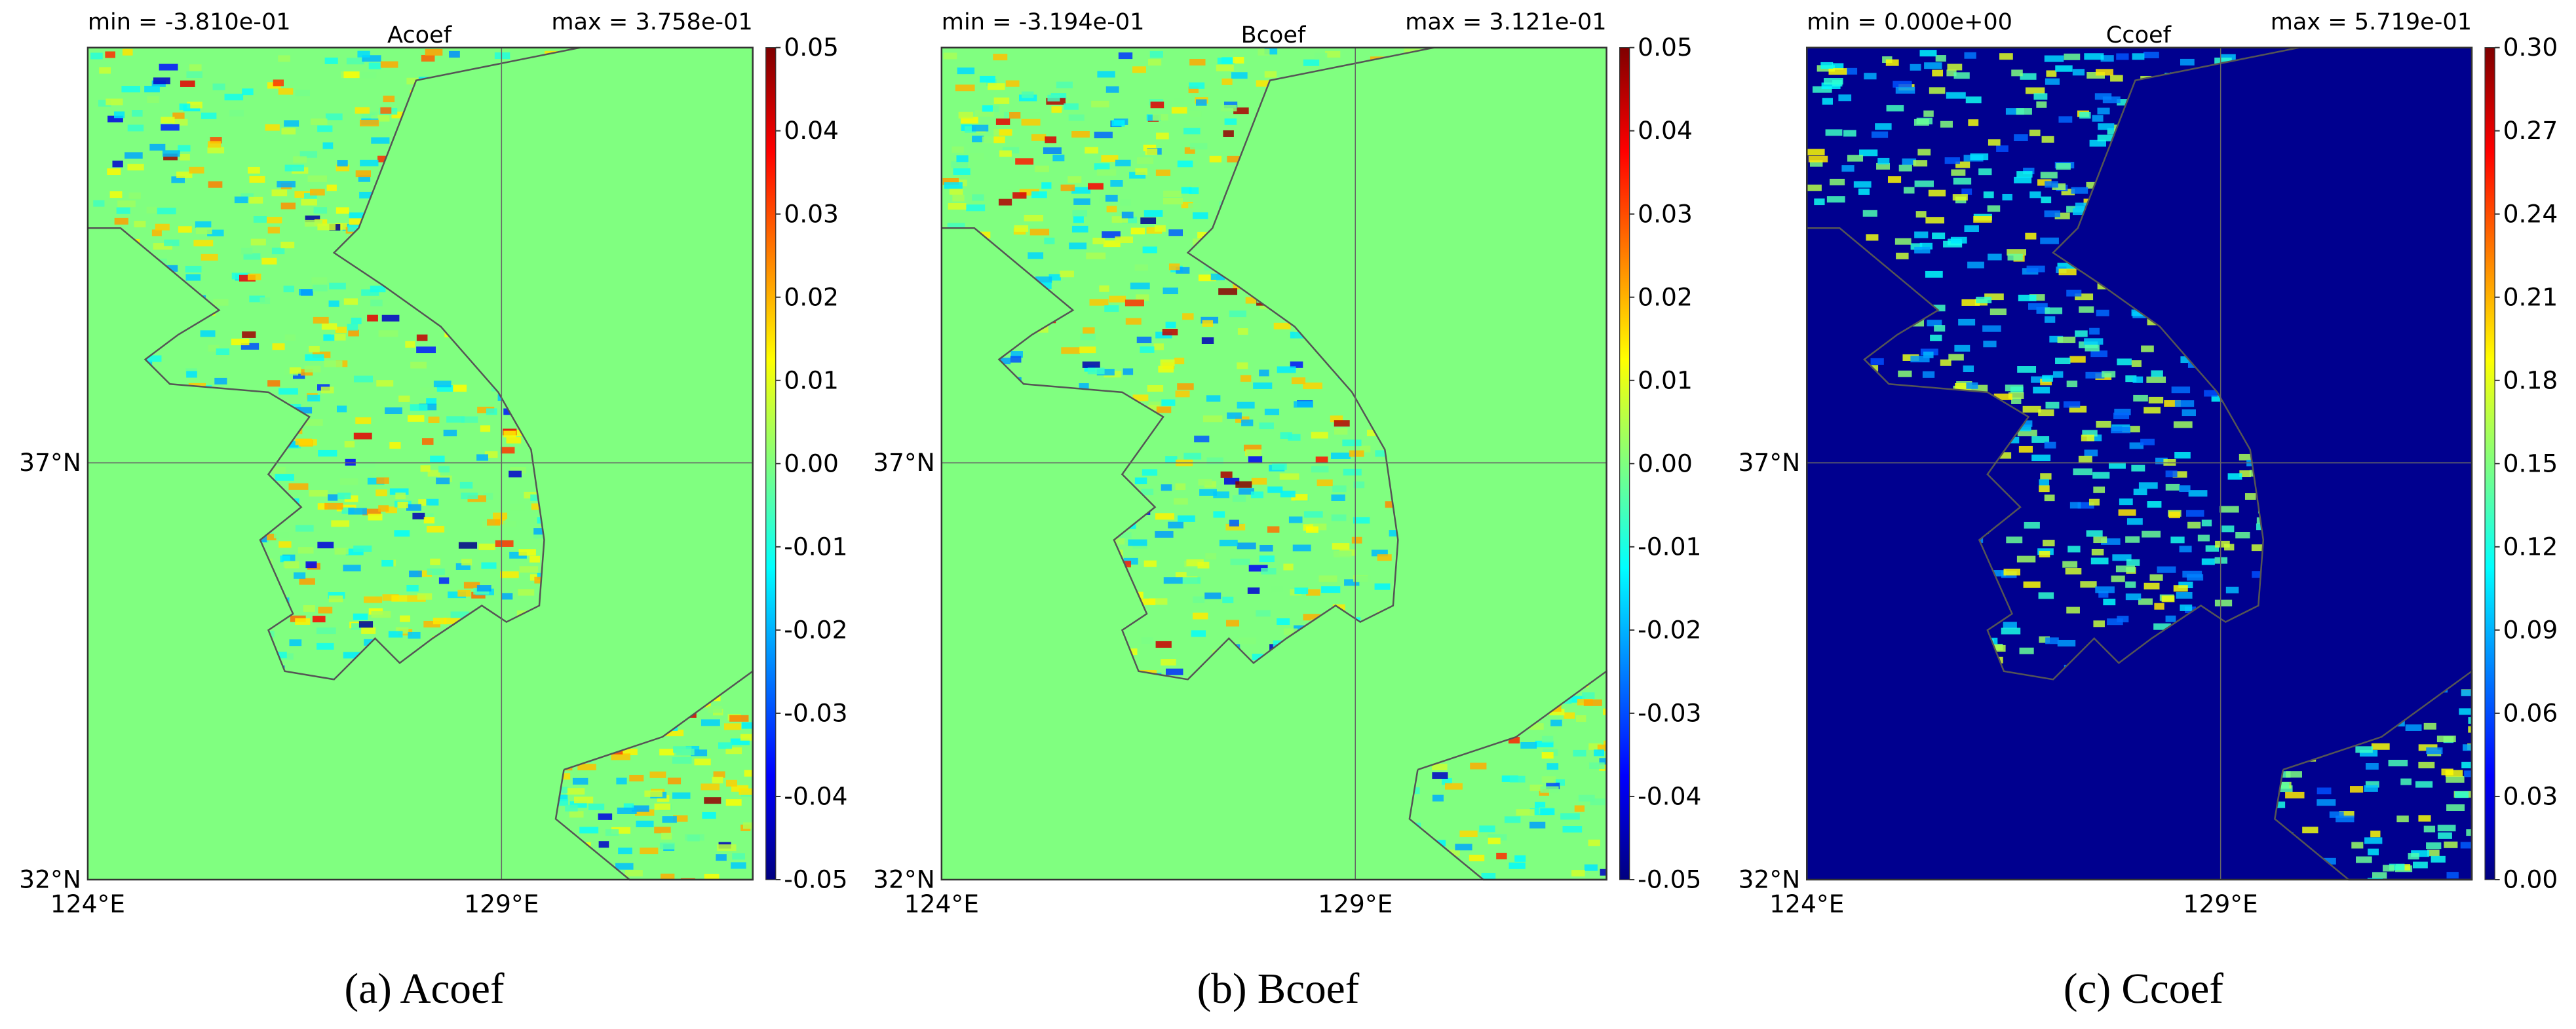 The image size is (2576, 1029). I want to click on colorbar-label: 0.15, so click(2530, 463).